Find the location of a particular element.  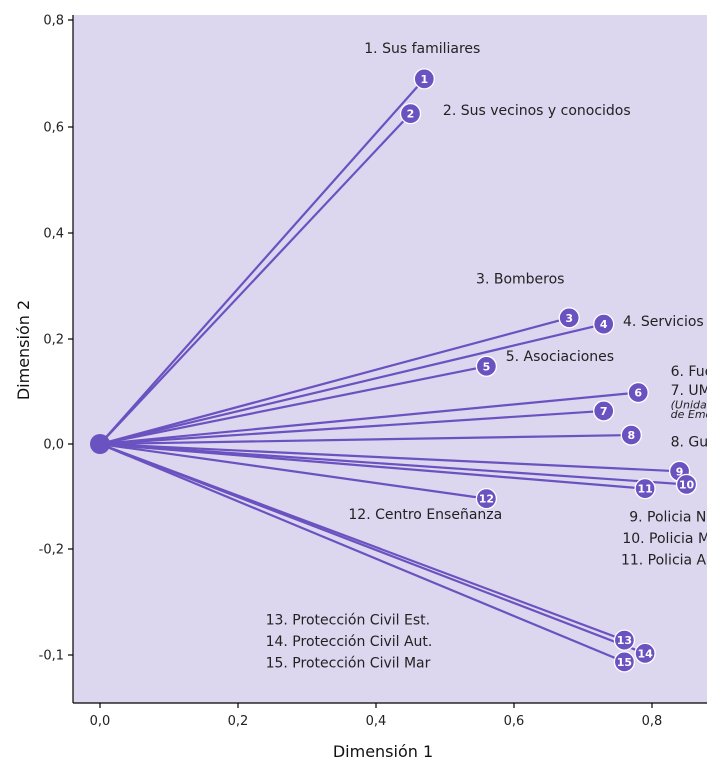

point-number-7: 7 is located at coordinates (604, 411).